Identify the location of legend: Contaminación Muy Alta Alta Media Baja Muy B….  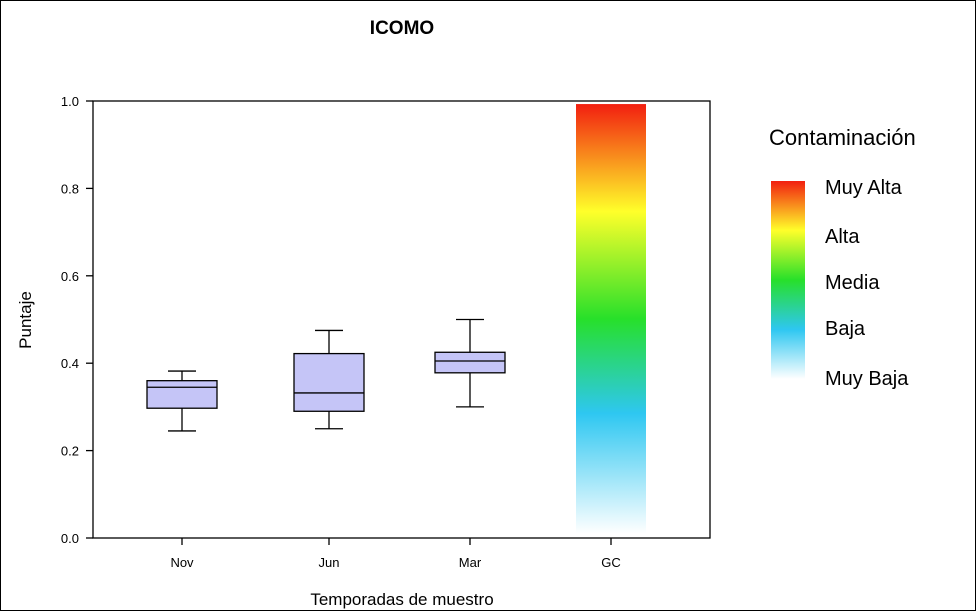
(842, 257).